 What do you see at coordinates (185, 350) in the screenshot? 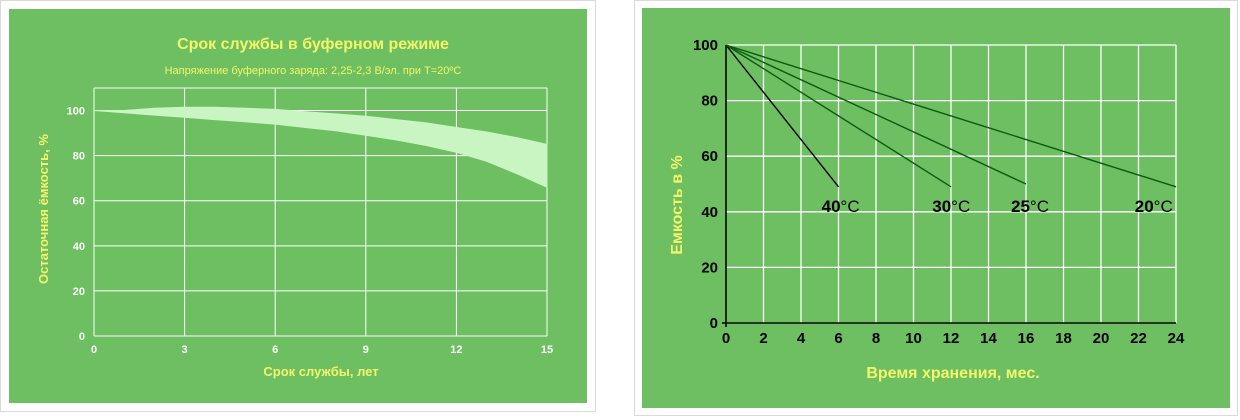
I see `left-x-tick-label: 3` at bounding box center [185, 350].